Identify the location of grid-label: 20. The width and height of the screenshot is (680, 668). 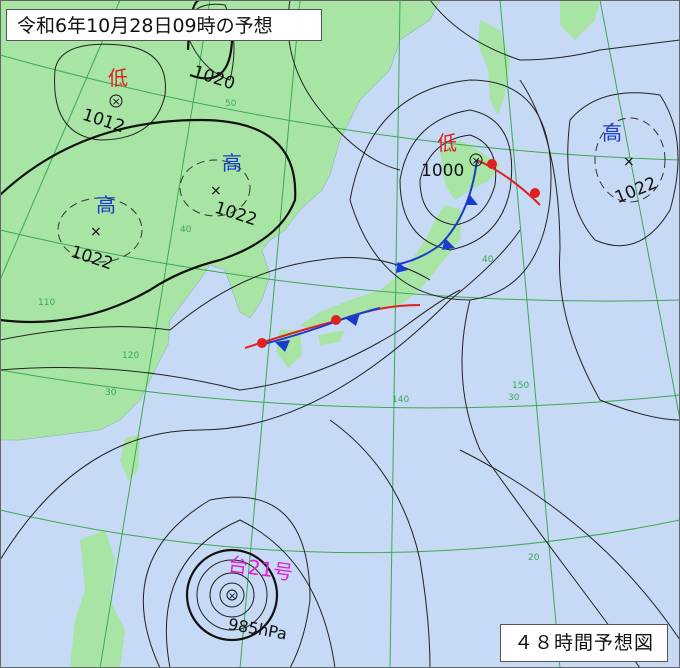
(534, 558).